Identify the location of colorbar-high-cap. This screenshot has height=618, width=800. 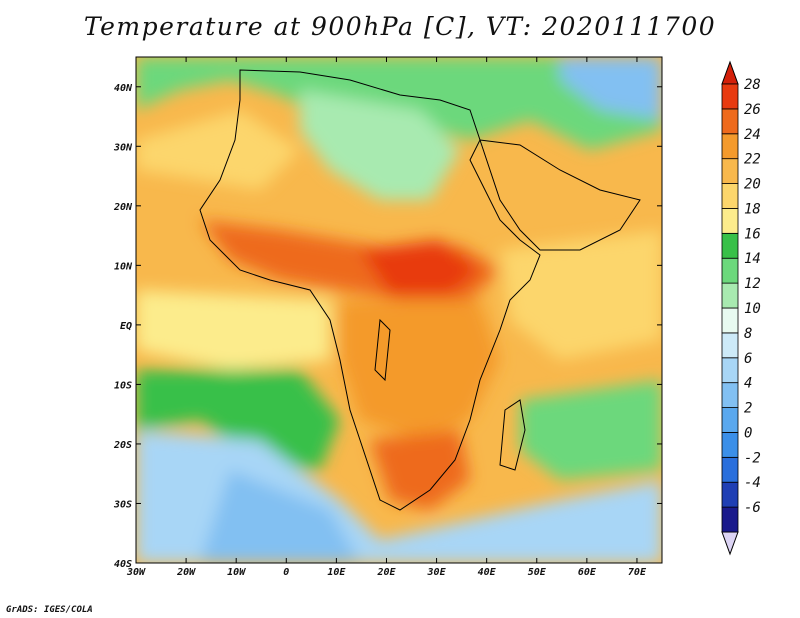
(730, 72).